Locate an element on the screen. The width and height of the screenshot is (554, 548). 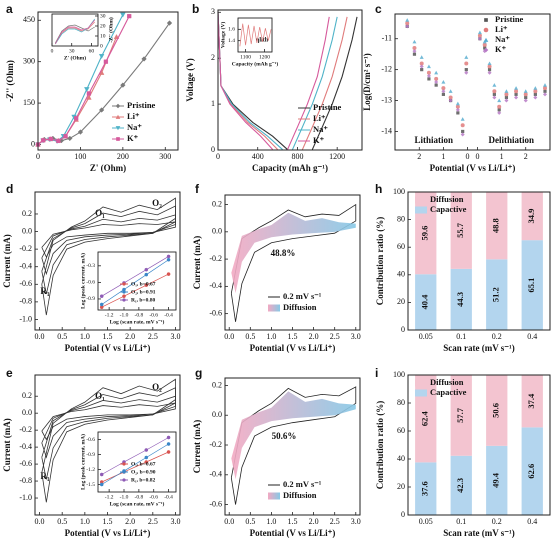
annotation: 50.6% is located at coordinates (284, 436).